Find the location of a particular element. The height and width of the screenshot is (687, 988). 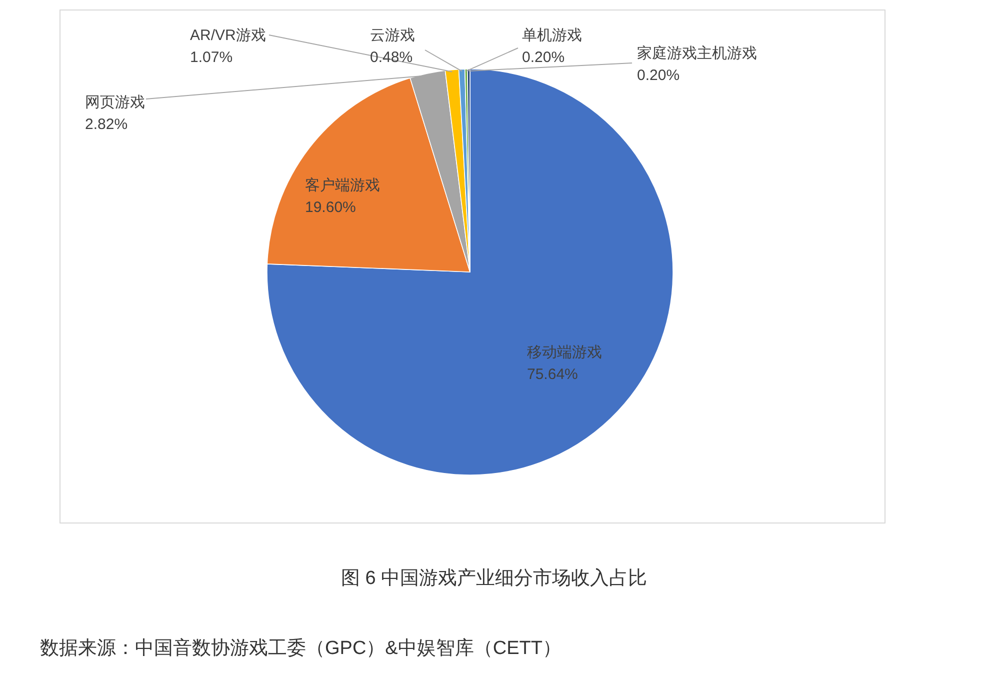

slice-label: 网页游戏 is located at coordinates (115, 102).